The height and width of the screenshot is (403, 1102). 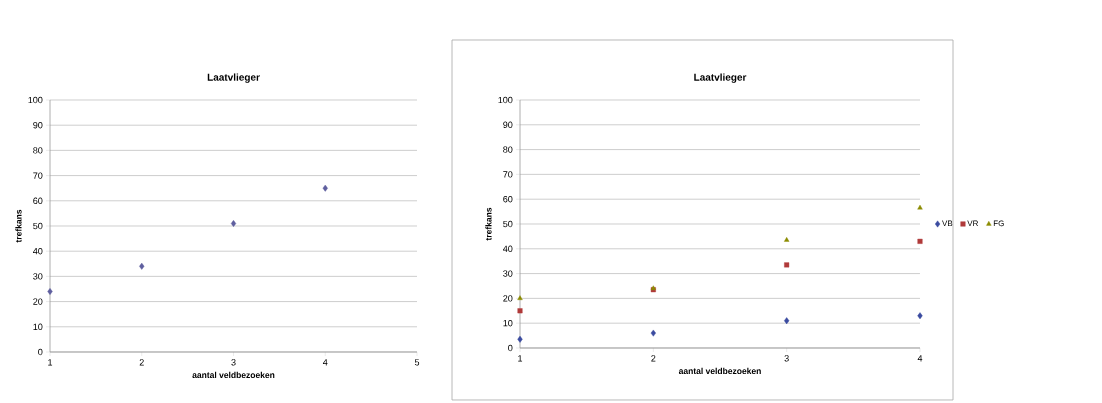 I want to click on legend-label: VB, so click(x=947, y=223).